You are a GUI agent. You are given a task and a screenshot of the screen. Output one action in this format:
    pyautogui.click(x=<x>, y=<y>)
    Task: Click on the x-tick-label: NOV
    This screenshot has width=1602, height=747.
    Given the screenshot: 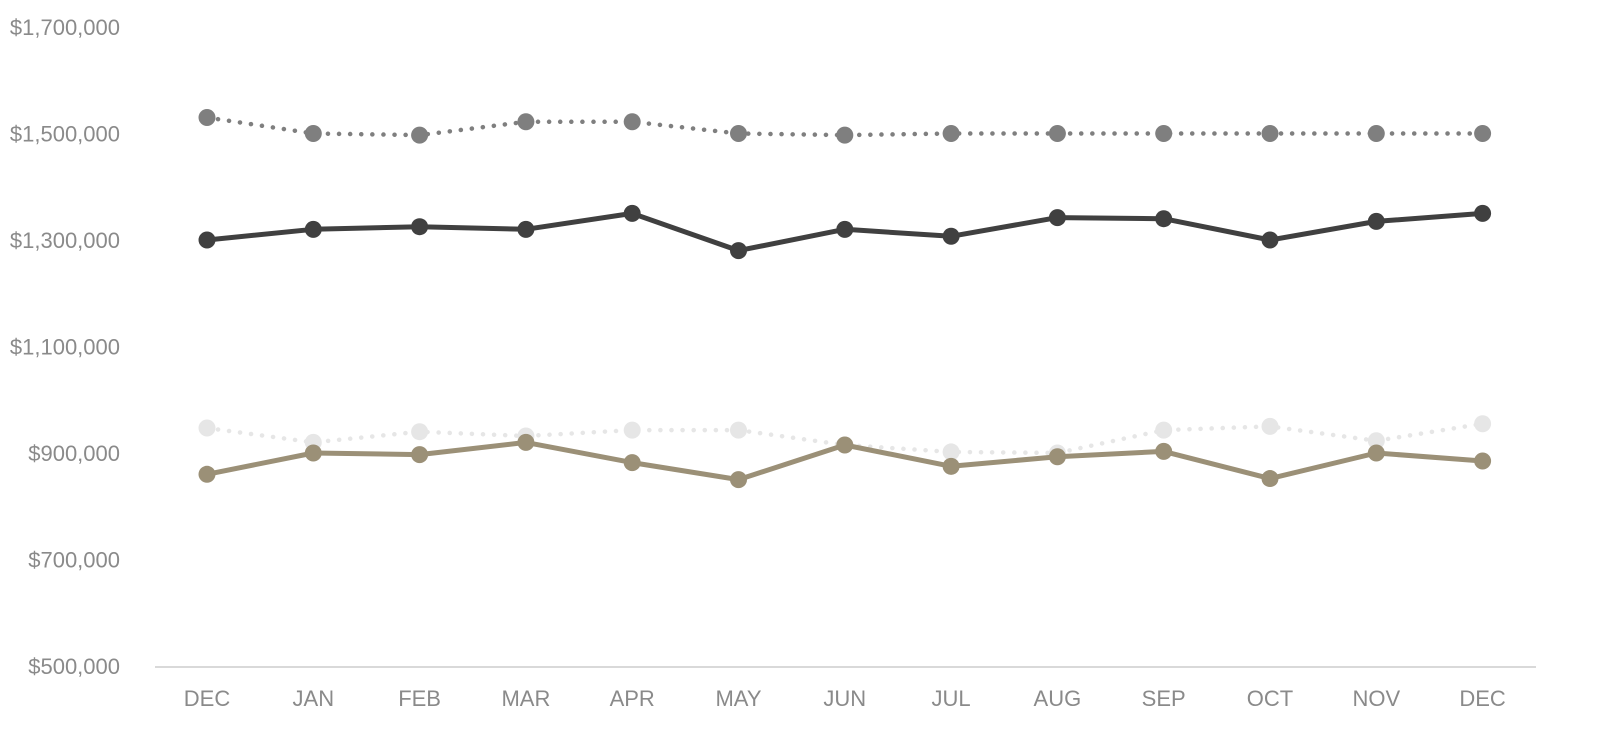 What is the action you would take?
    pyautogui.click(x=1376, y=698)
    